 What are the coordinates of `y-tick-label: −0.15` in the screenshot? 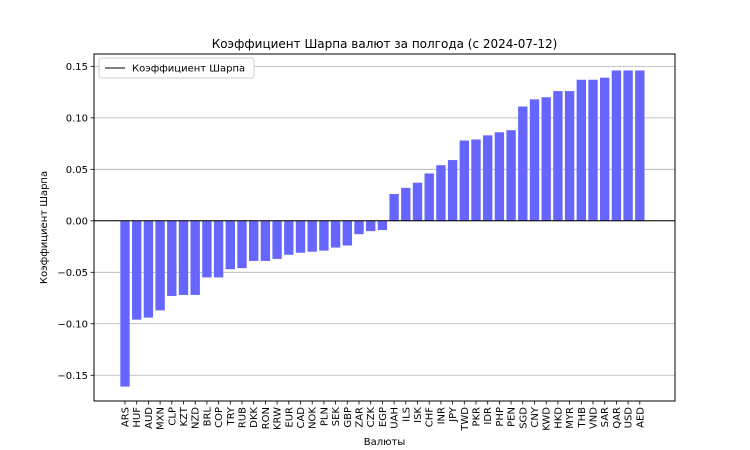 It's located at (72, 376).